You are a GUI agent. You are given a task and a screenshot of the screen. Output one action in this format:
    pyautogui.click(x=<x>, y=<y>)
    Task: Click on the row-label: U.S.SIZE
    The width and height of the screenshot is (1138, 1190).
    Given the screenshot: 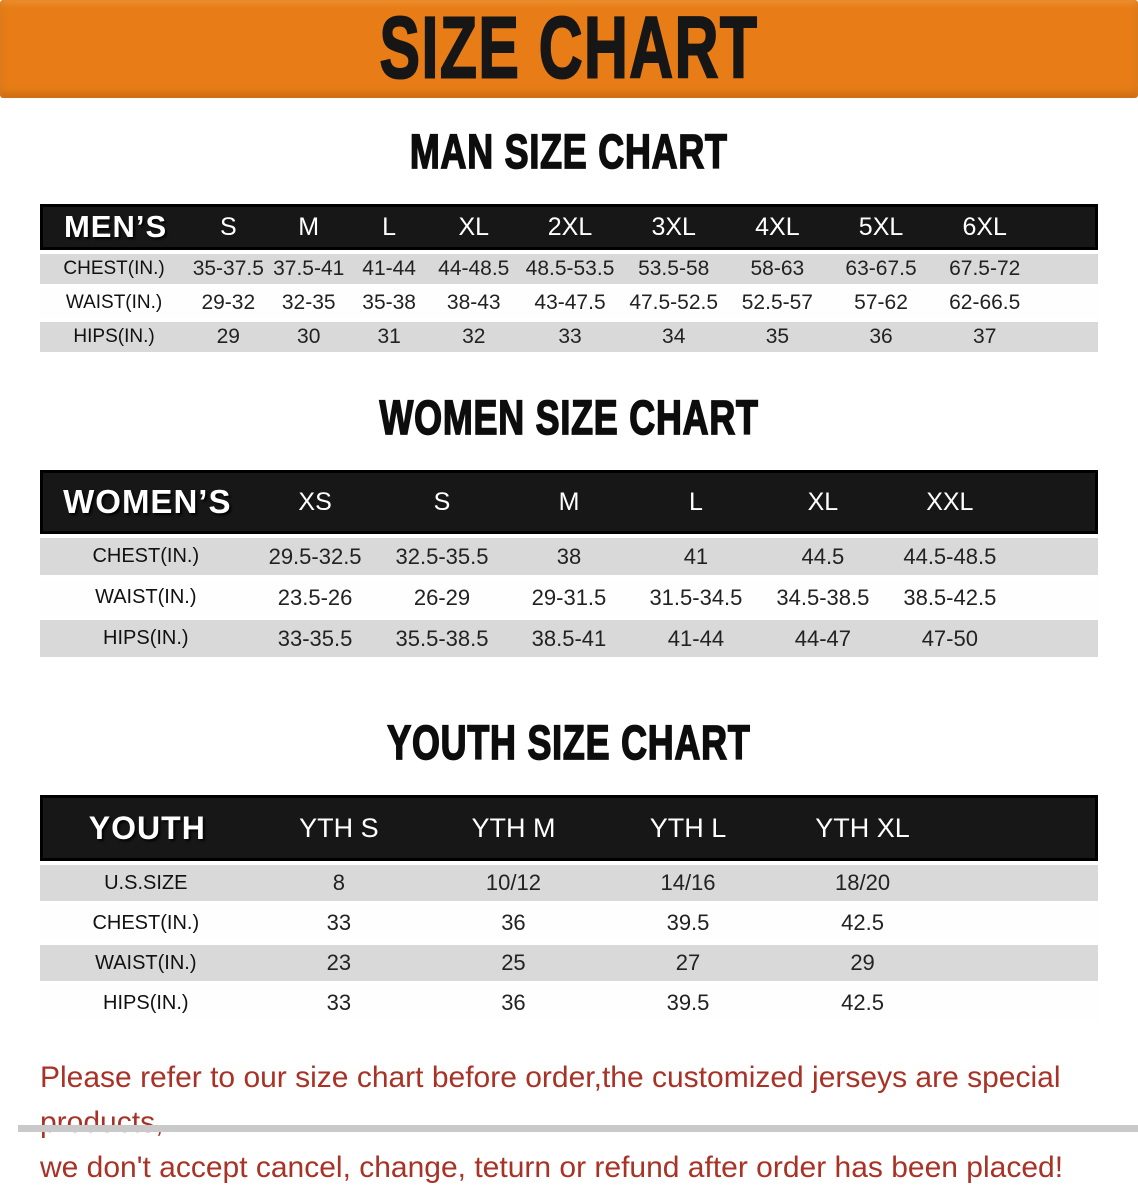 What is the action you would take?
    pyautogui.click(x=146, y=883)
    